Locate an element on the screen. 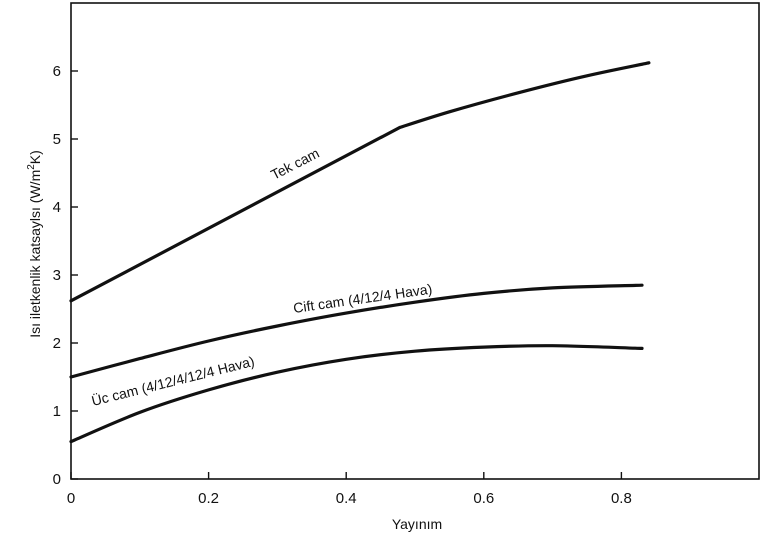  x-axis-label: Yayınım is located at coordinates (417, 524).